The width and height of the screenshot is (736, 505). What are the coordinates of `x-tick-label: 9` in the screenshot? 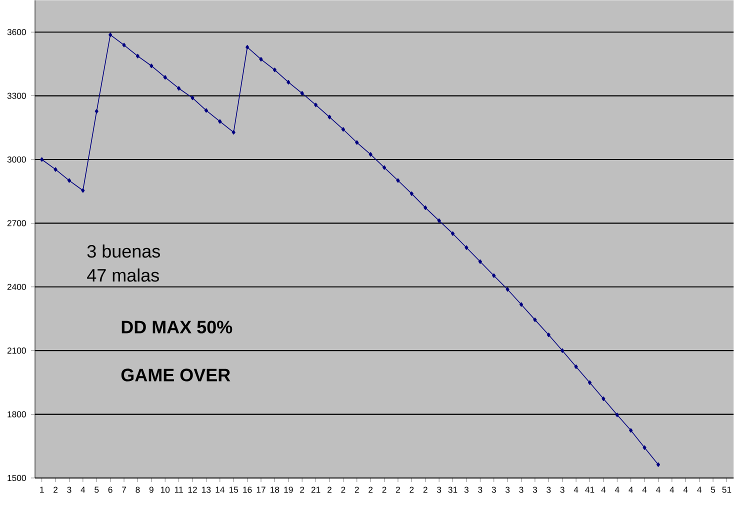 It's located at (151, 489).